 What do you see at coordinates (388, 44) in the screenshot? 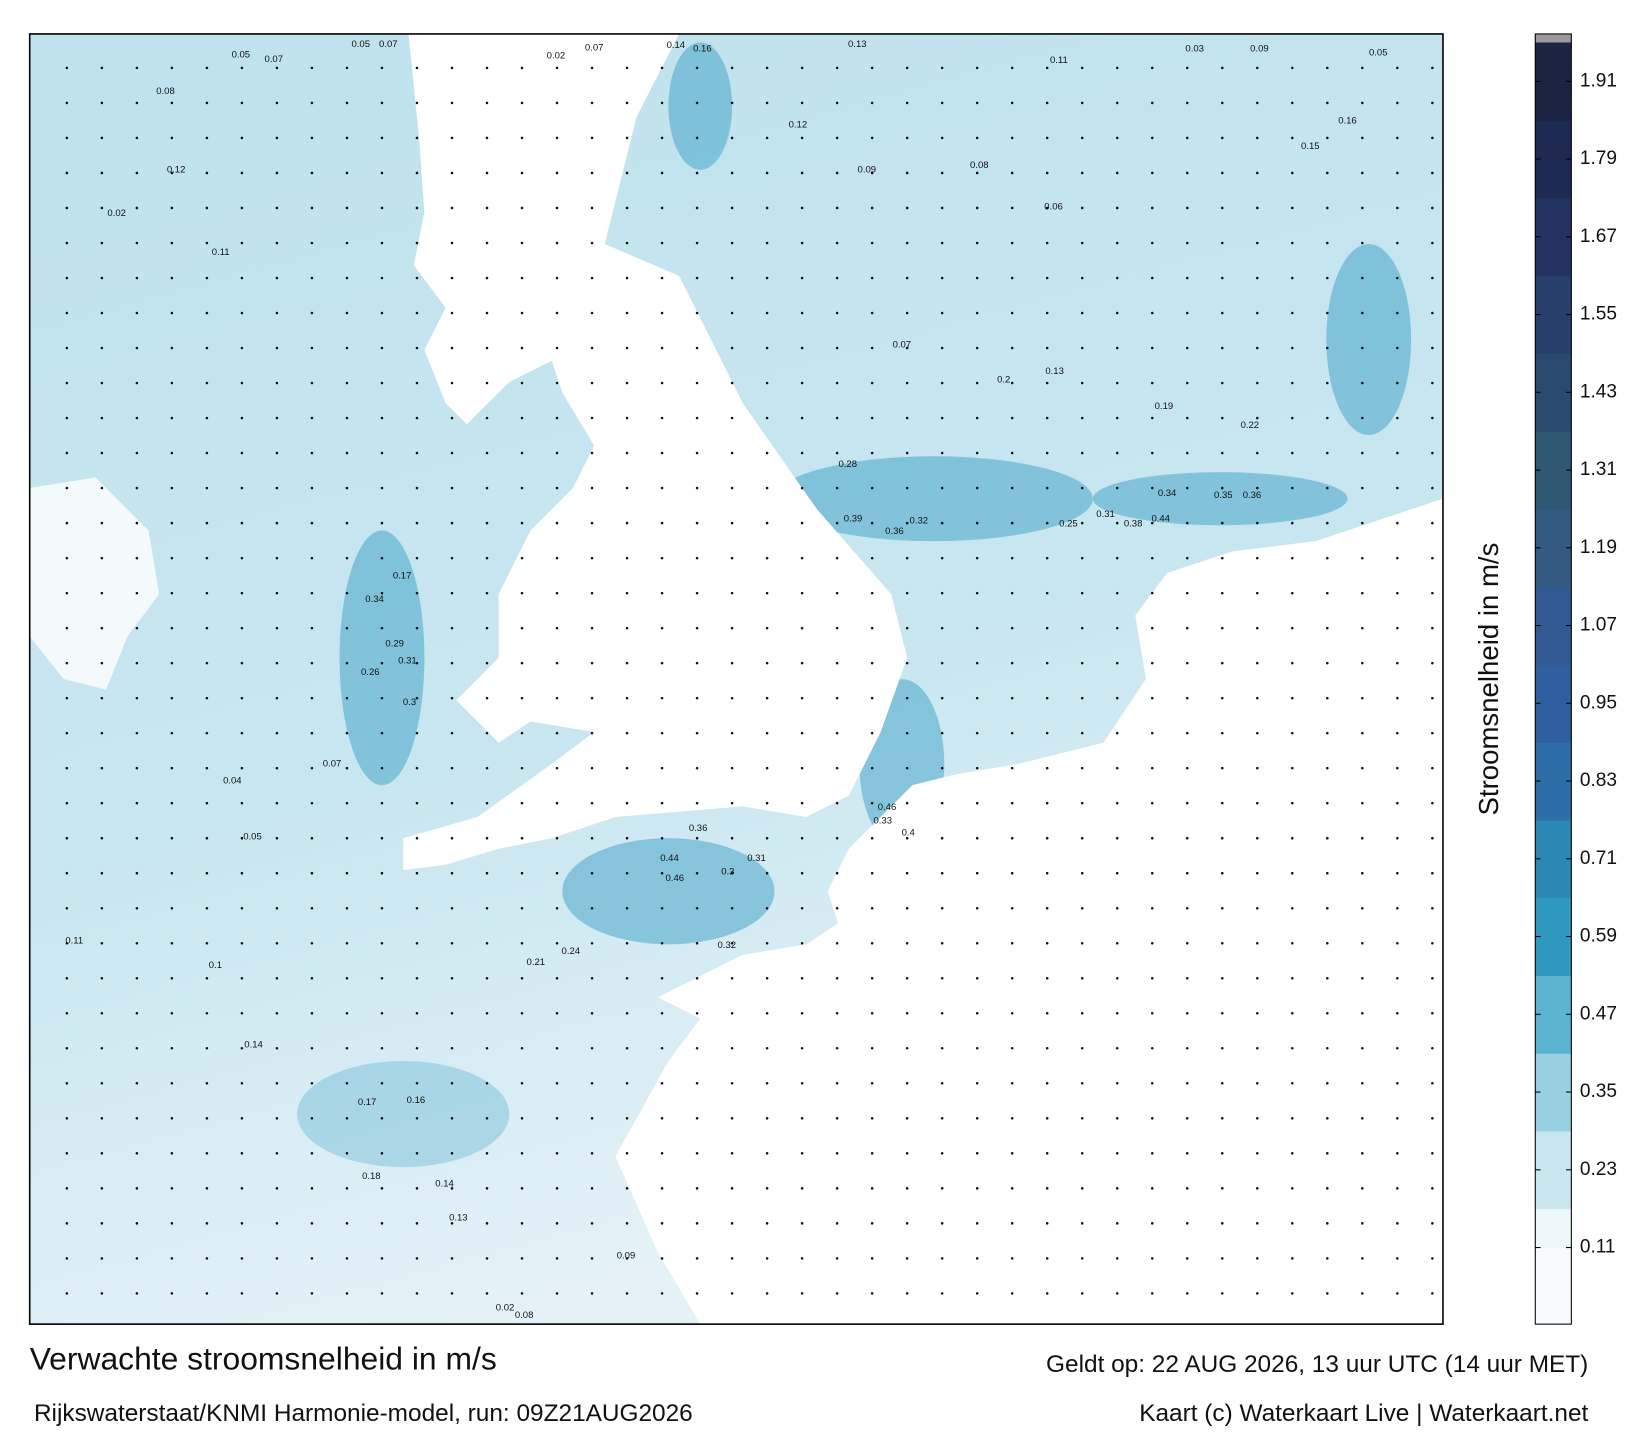
I see `speed-label: 0.07` at bounding box center [388, 44].